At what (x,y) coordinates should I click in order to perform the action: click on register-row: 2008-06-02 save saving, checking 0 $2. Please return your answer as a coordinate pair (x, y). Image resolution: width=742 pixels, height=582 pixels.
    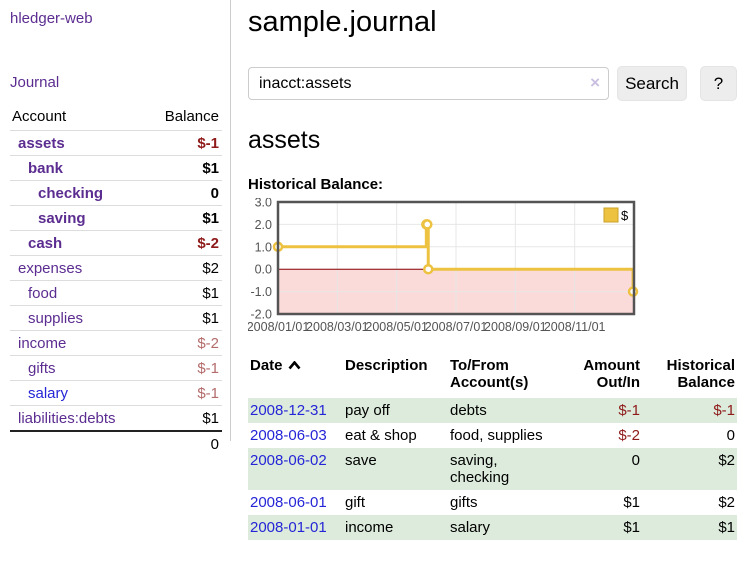
    Looking at the image, I should click on (492, 469).